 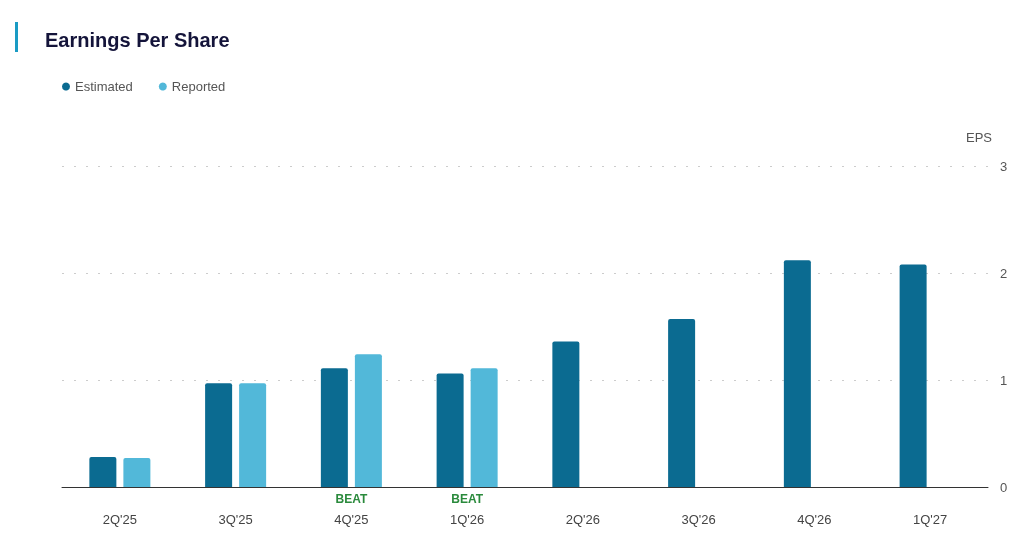 I want to click on x-tick-label: 3Q'25, so click(x=235, y=519).